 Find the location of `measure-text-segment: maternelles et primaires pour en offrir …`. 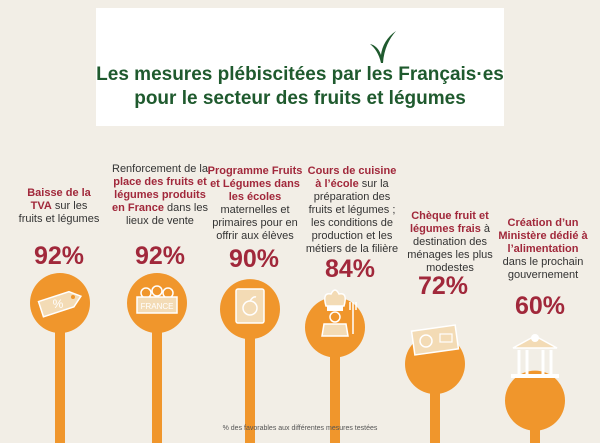

measure-text-segment: maternelles et primaires pour en offrir … is located at coordinates (255, 223).